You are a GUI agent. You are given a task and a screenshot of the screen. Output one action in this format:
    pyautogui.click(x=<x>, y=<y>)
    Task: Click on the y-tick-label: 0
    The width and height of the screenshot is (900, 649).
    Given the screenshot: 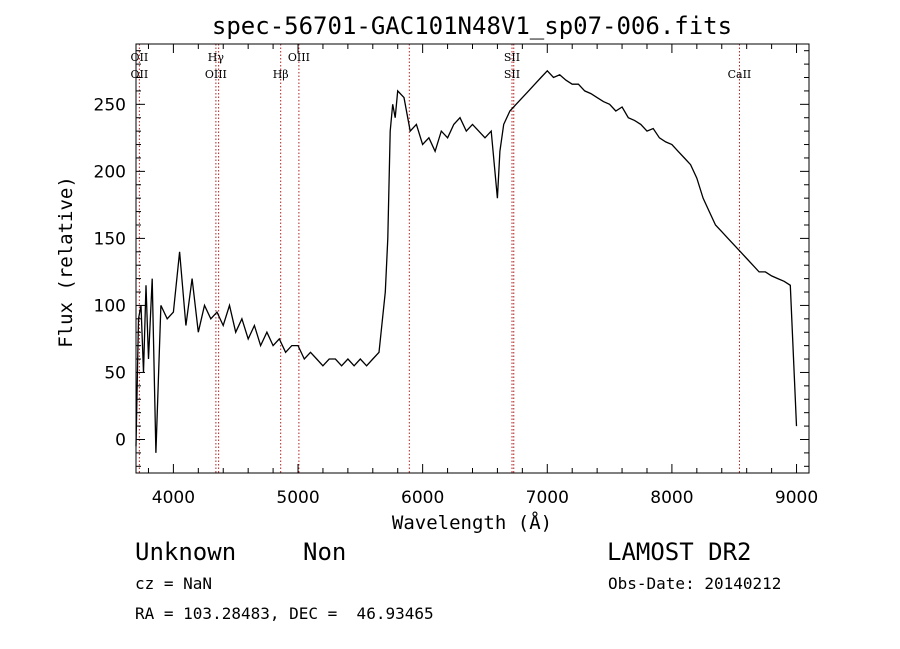 What is the action you would take?
    pyautogui.click(x=120, y=440)
    